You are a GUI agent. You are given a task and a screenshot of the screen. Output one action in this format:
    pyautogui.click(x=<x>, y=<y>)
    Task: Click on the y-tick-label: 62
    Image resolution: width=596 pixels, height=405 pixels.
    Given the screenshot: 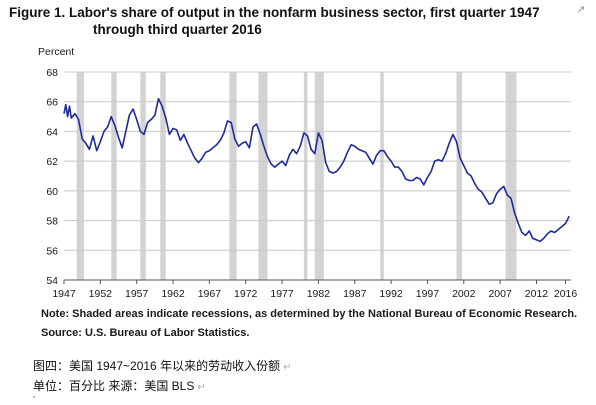 What is the action you would take?
    pyautogui.click(x=52, y=162)
    